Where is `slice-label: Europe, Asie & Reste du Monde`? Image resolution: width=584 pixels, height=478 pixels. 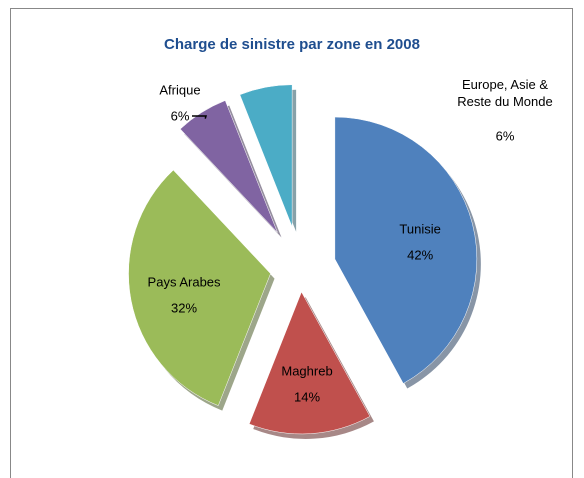 slice-label: Europe, Asie & Reste du Monde is located at coordinates (505, 93).